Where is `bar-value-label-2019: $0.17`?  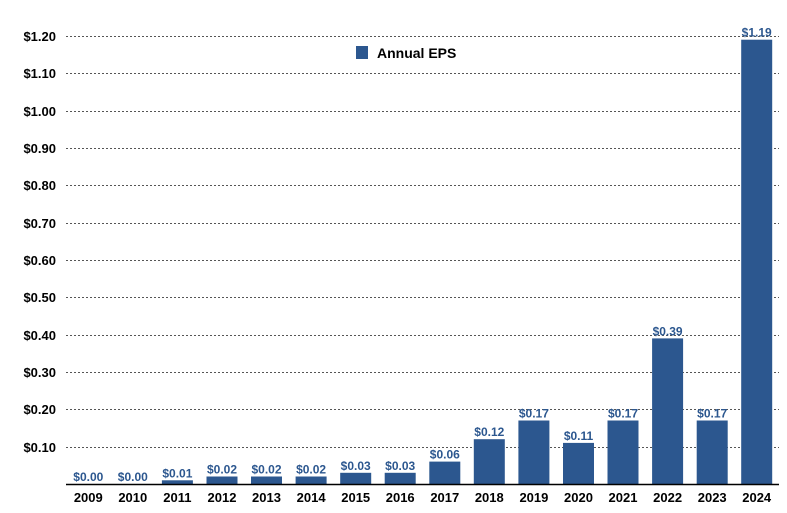
bar-value-label-2019: $0.17 is located at coordinates (534, 414).